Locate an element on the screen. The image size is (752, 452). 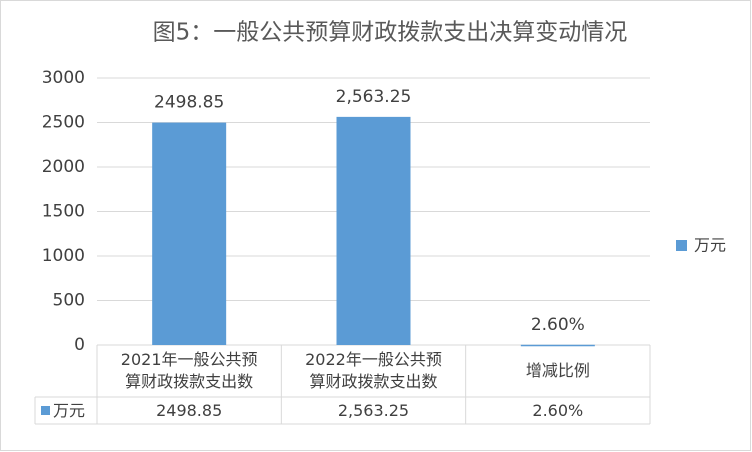
legend-key is located at coordinates (681, 245).